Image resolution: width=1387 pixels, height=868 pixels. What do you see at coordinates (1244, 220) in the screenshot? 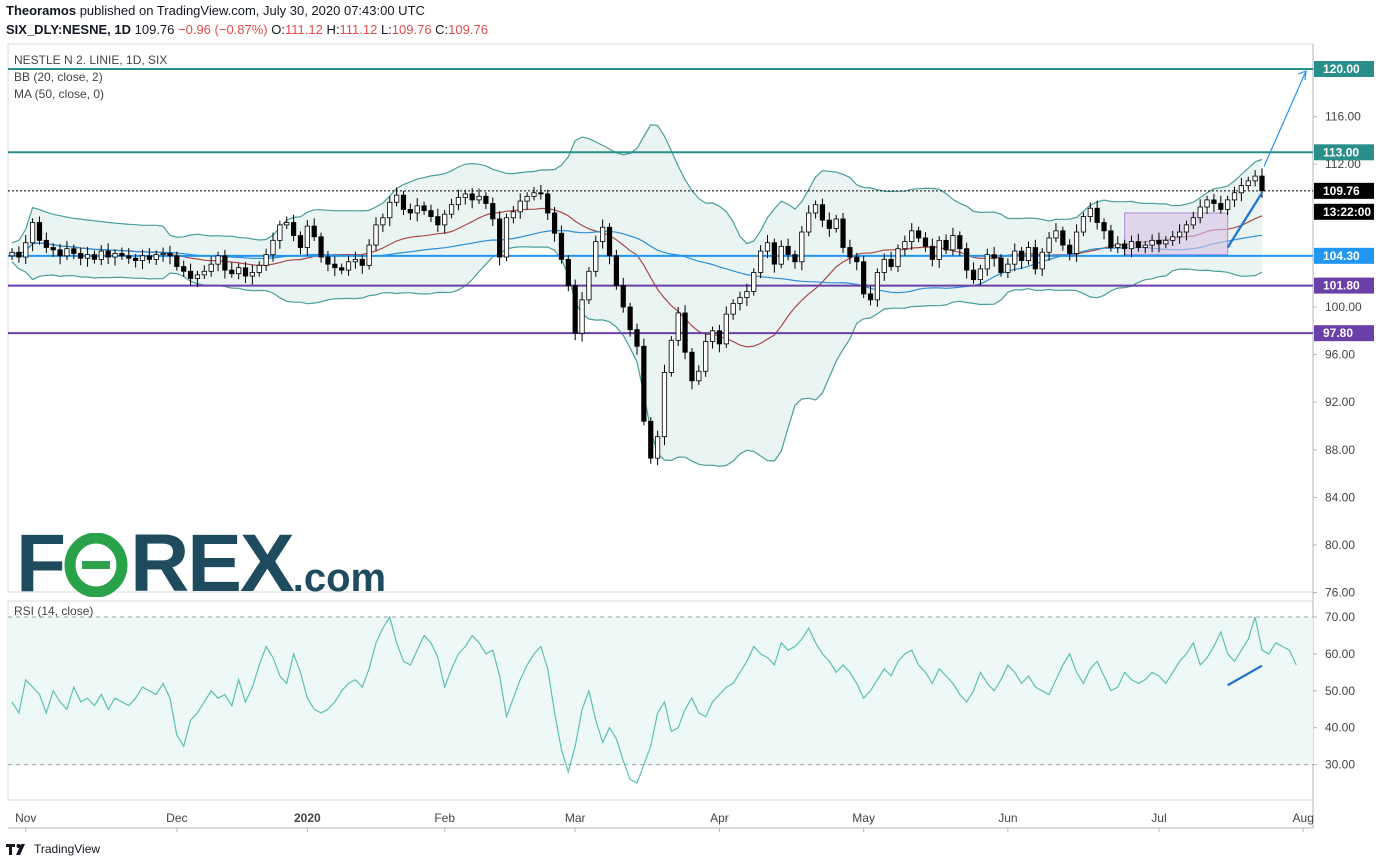
I see `trendline` at bounding box center [1244, 220].